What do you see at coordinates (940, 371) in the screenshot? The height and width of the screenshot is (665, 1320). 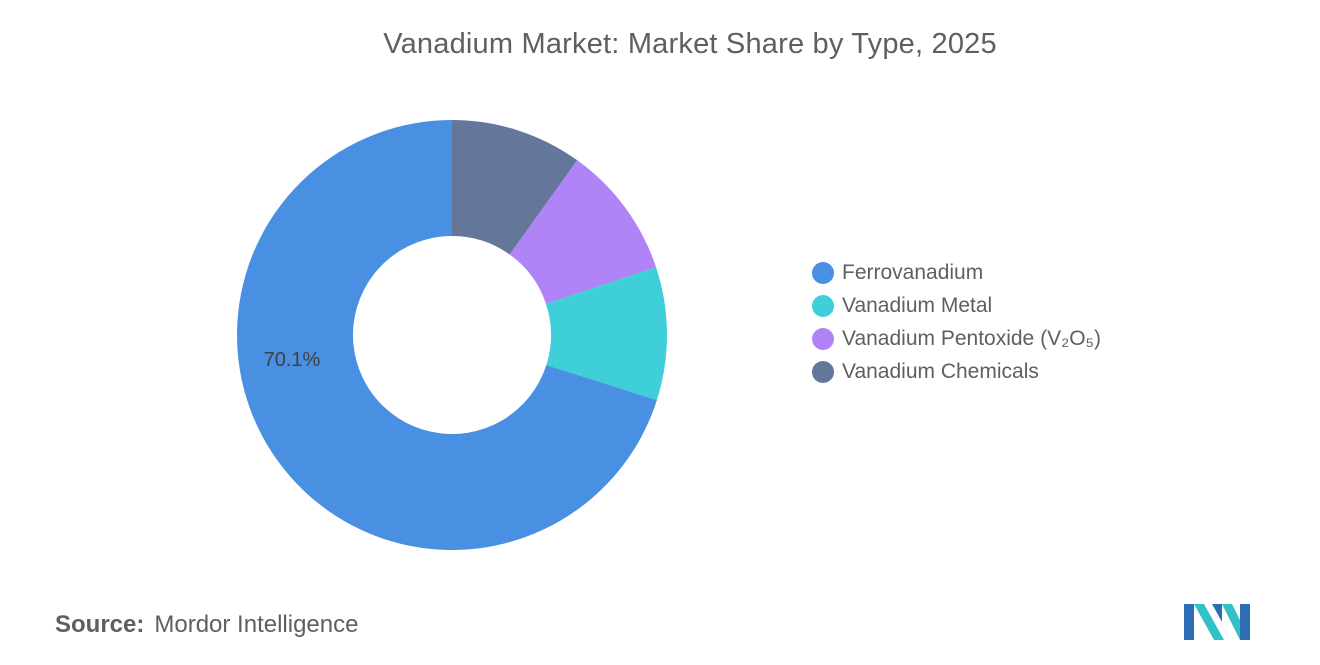 I see `legend-label: Vanadium Chemicals` at bounding box center [940, 371].